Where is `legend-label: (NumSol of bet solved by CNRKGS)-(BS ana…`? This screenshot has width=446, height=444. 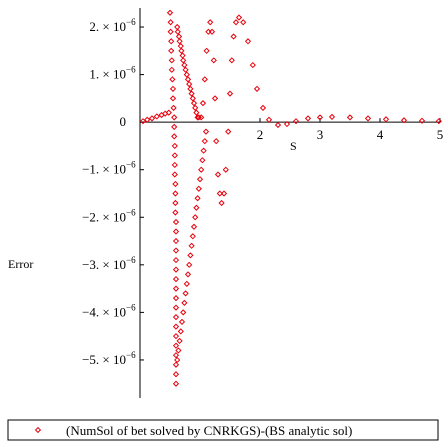 legend-label: (NumSol of bet solved by CNRKGS)-(BS ana… is located at coordinates (209, 430).